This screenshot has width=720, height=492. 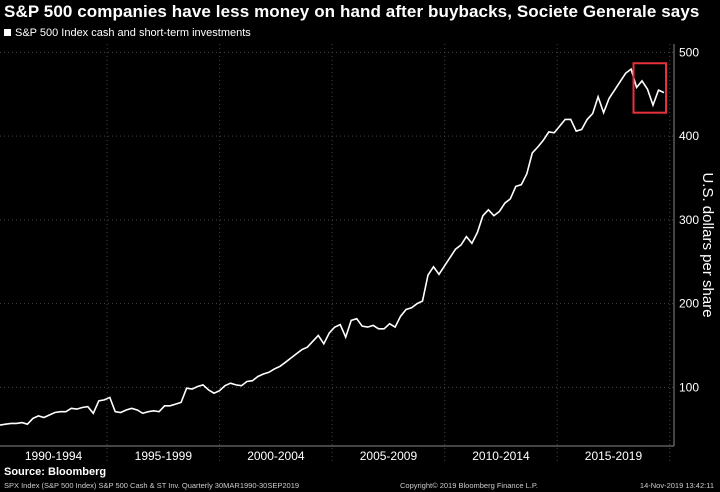 What do you see at coordinates (54, 456) in the screenshot?
I see `x-tick-label: 1990-1994` at bounding box center [54, 456].